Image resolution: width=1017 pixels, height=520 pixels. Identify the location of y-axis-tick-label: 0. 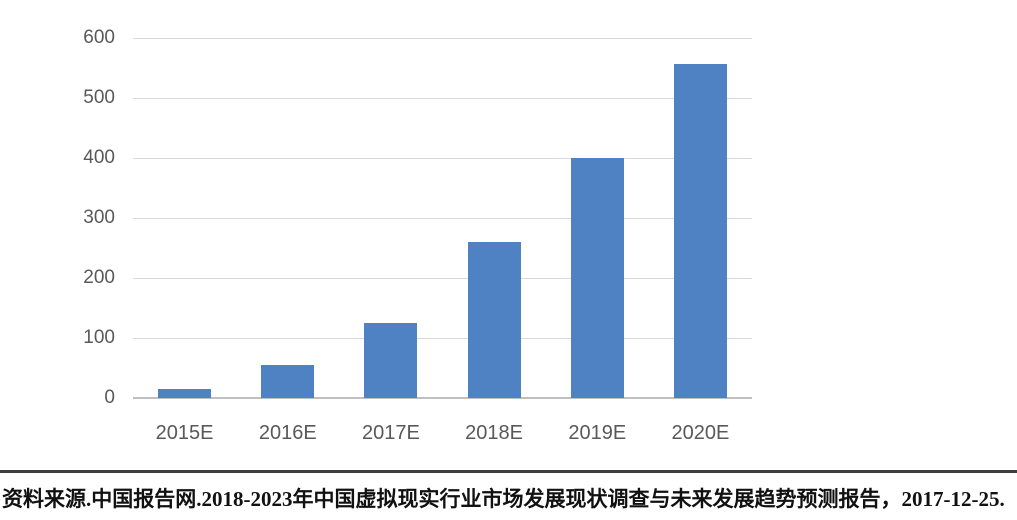
(109, 397).